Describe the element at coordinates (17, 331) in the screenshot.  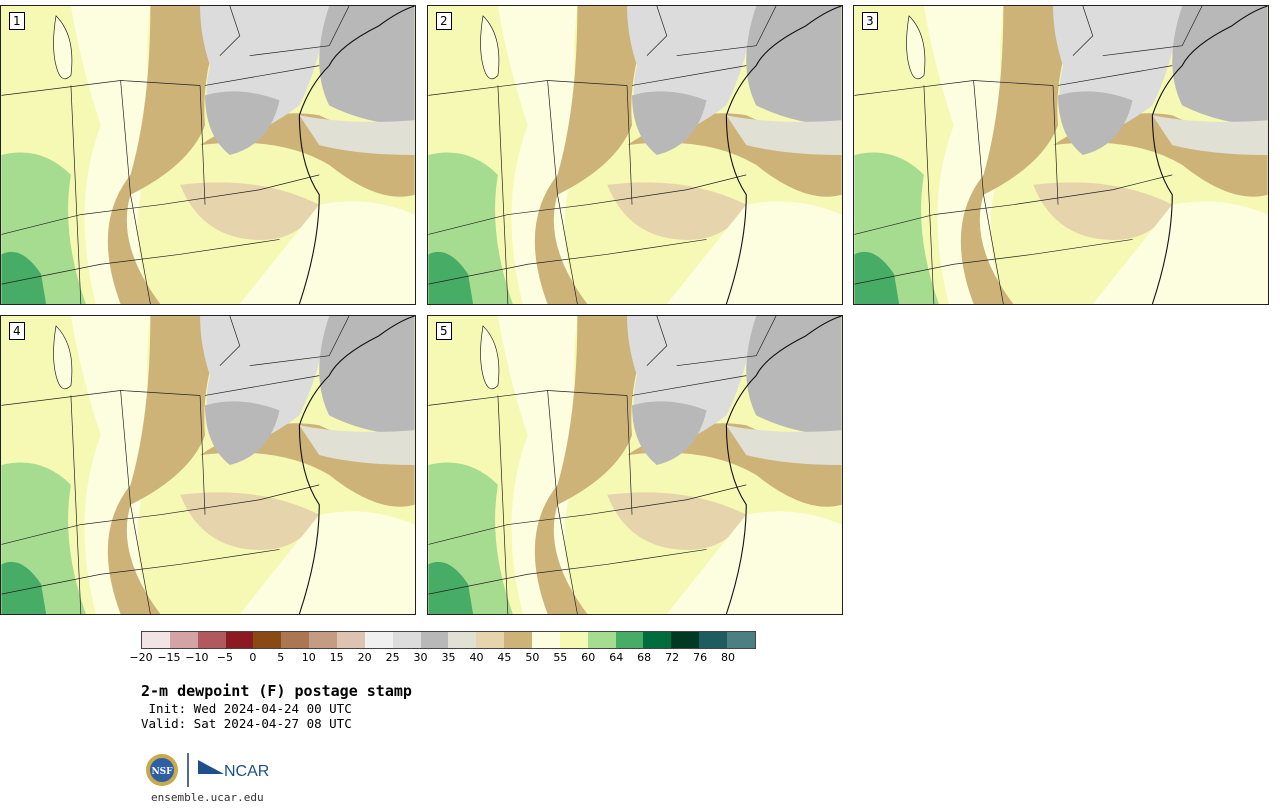
I see `panel-label: 4` at that location.